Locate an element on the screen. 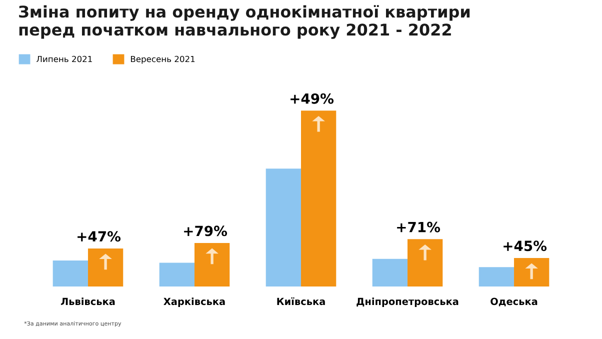  annotation: +45% is located at coordinates (525, 246).